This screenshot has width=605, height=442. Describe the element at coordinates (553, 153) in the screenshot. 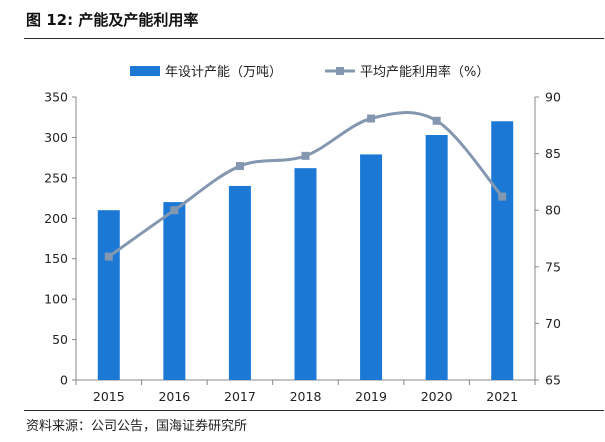

I see `y-right-tick-label: 85` at that location.